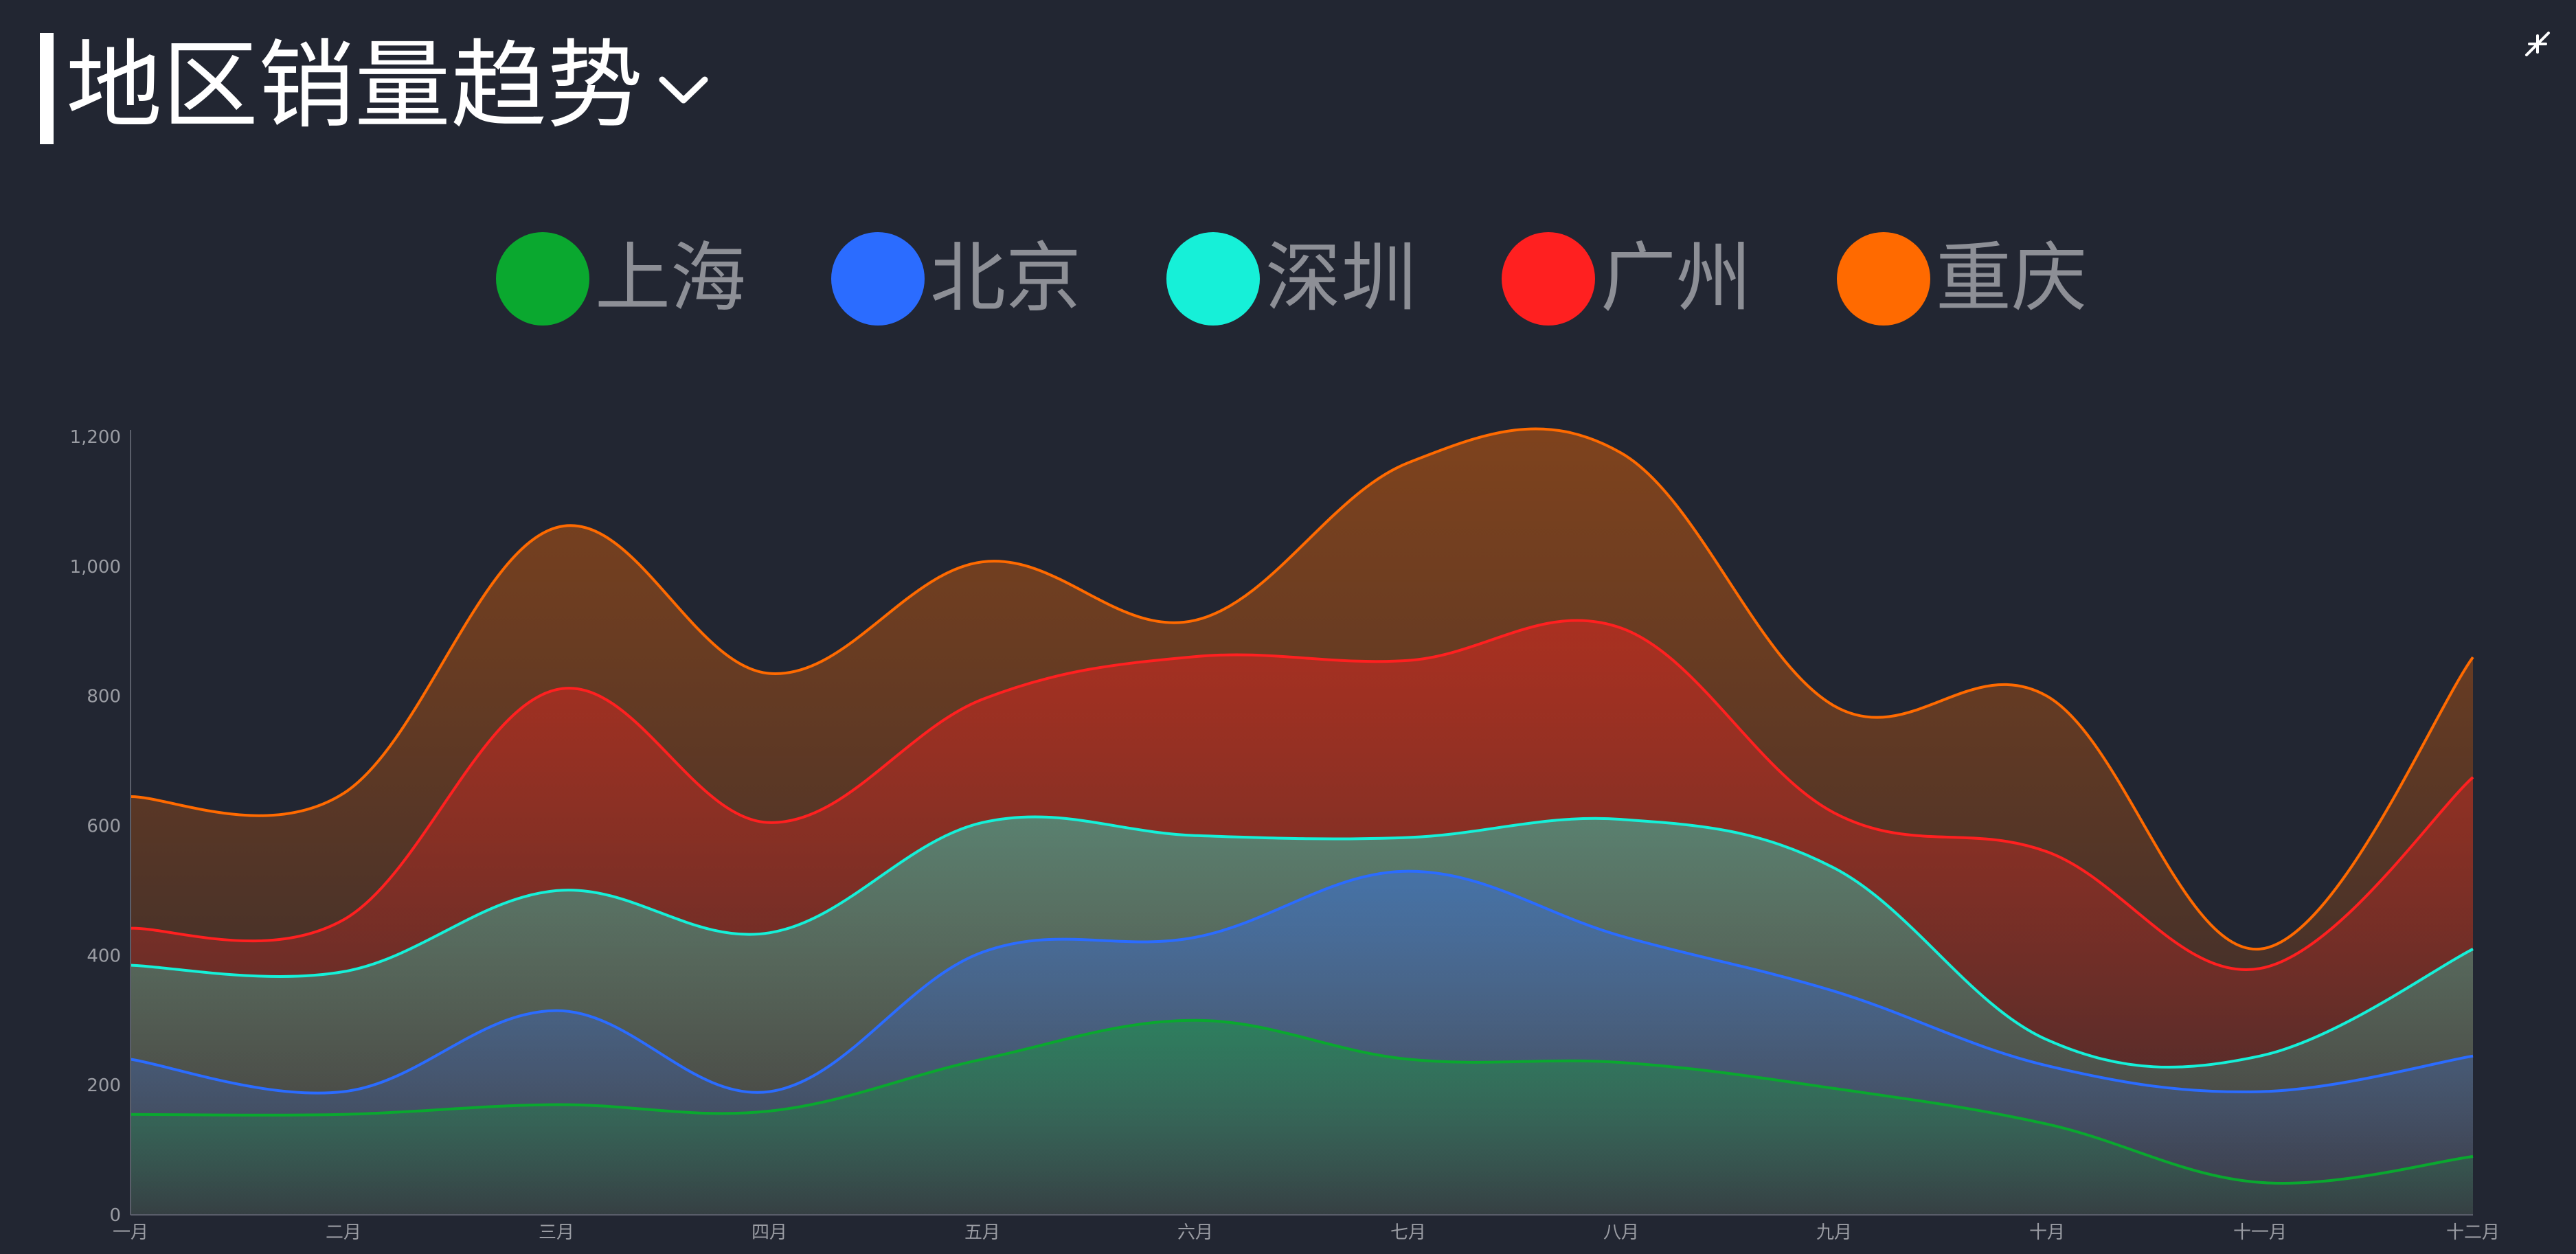 The image size is (2576, 1254). Describe the element at coordinates (683, 90) in the screenshot. I see `chevron-down-icon` at that location.